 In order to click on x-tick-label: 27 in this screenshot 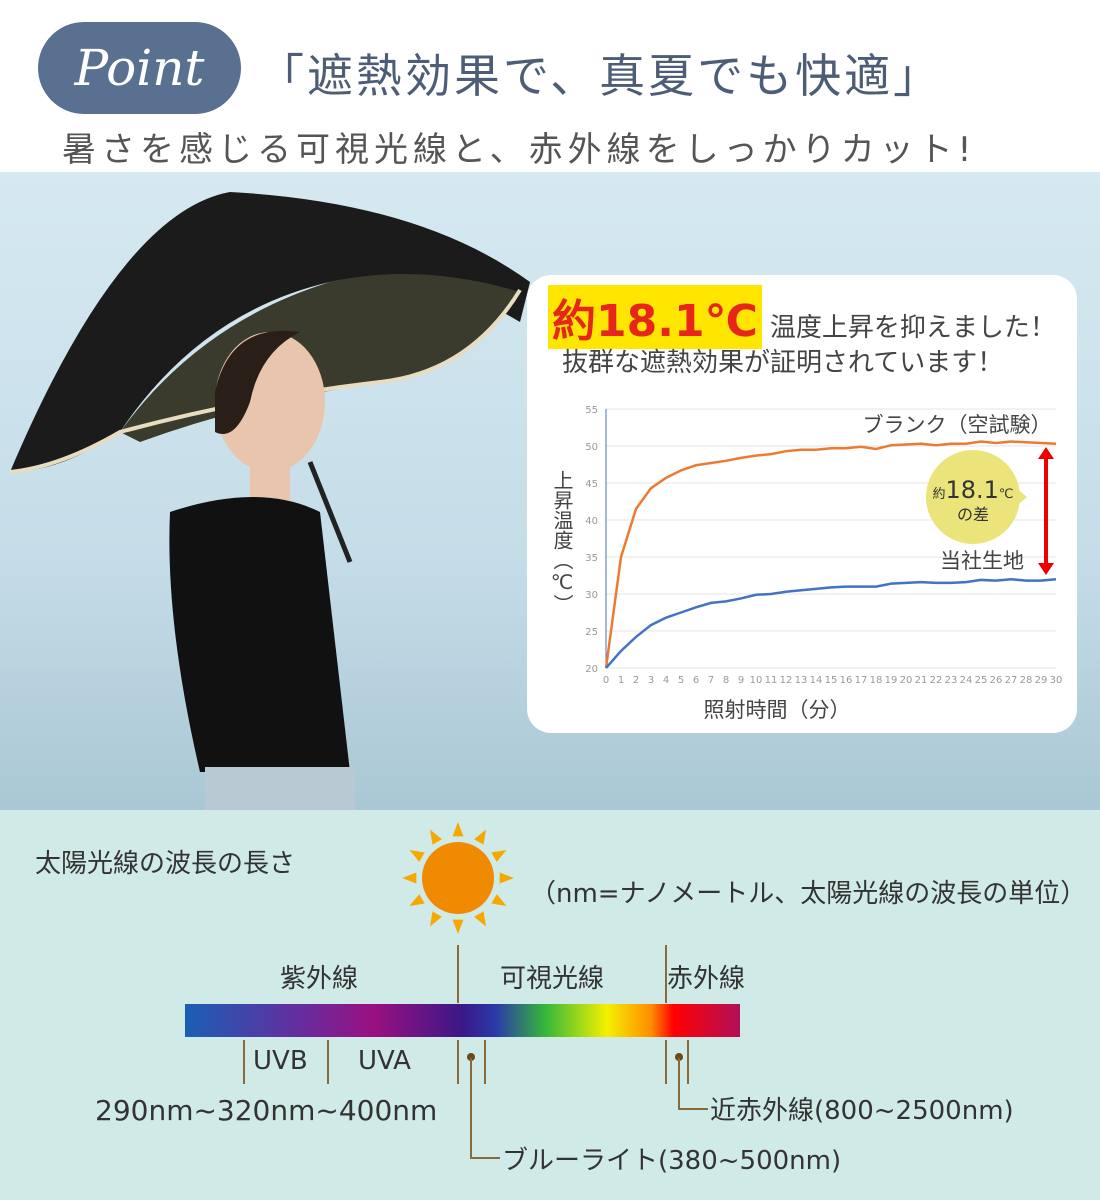, I will do `click(1011, 680)`.